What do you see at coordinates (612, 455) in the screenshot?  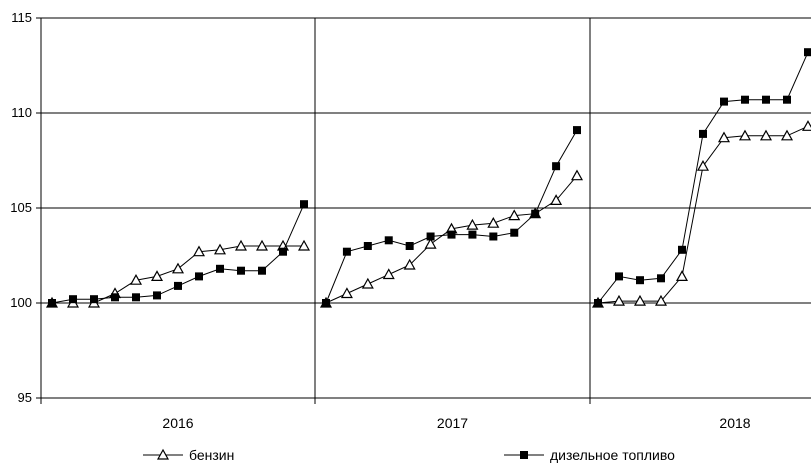 I see `legend-label: дизельное топливо` at bounding box center [612, 455].